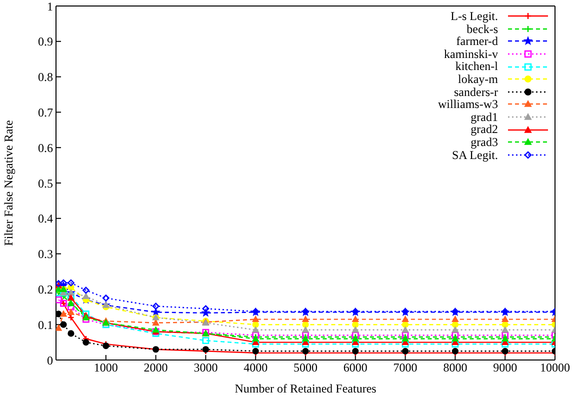 The width and height of the screenshot is (574, 400). I want to click on legend-label: SA Legit., so click(475, 155).